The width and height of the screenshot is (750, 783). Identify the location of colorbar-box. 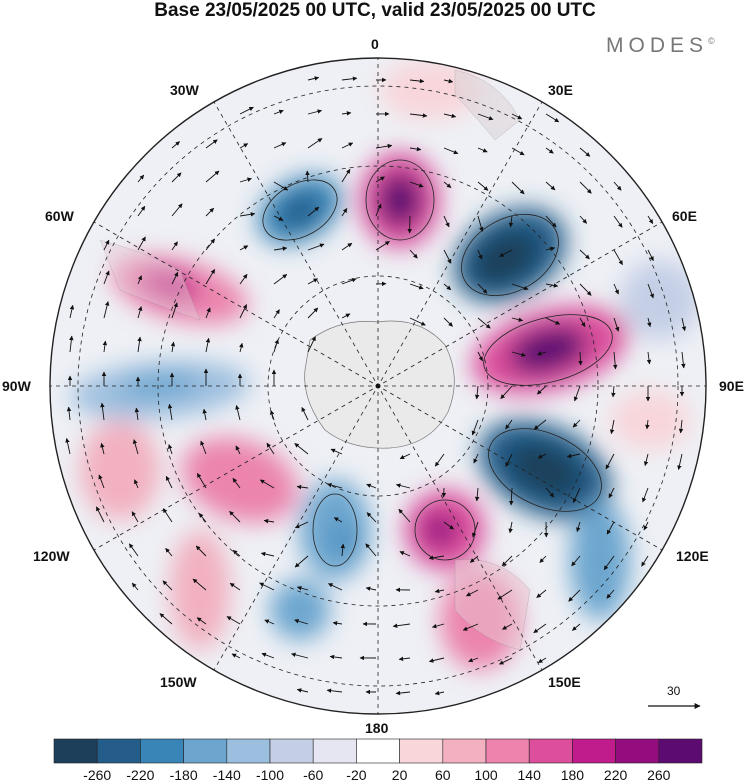
(507, 751).